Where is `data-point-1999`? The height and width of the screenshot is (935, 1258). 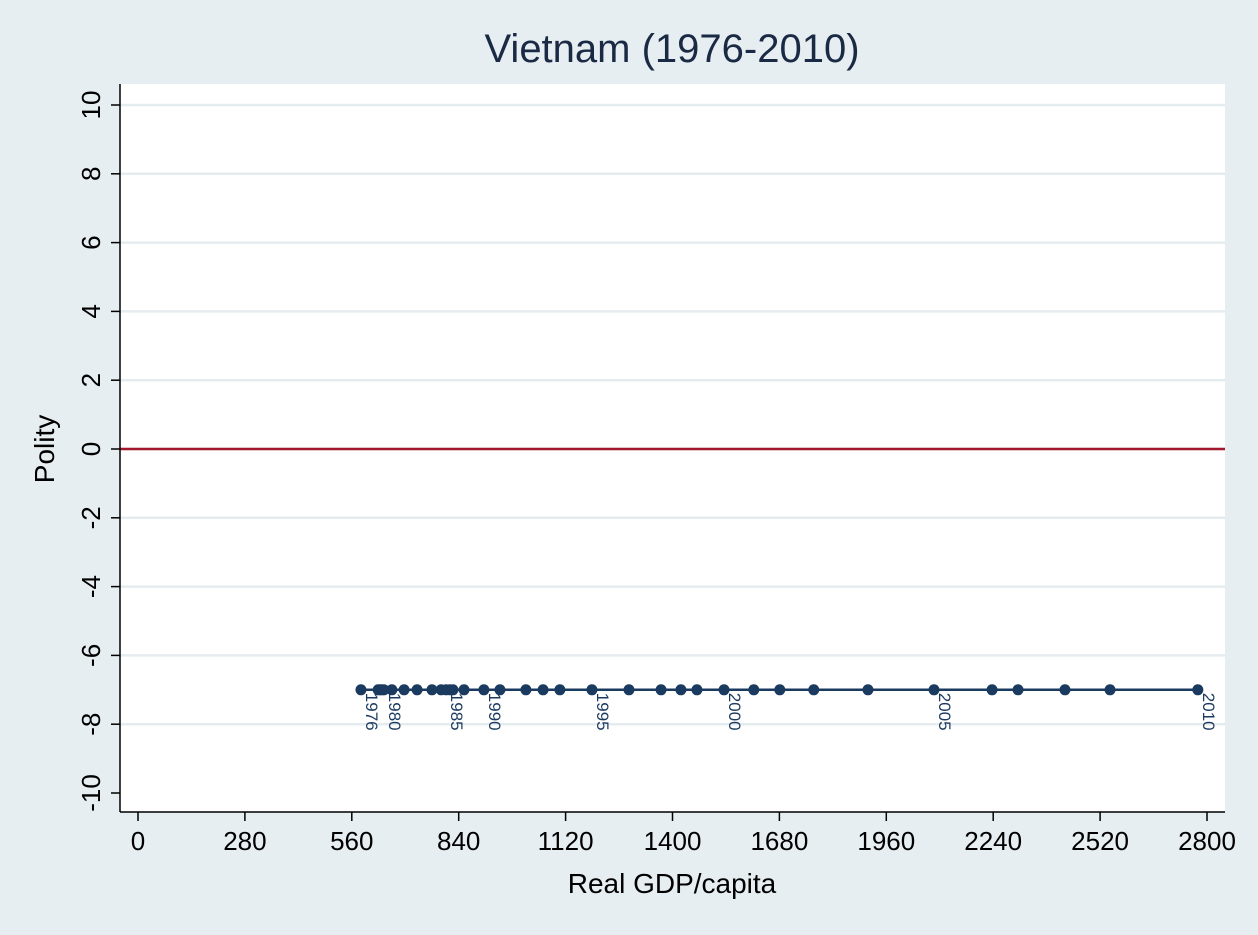
data-point-1999 is located at coordinates (697, 690).